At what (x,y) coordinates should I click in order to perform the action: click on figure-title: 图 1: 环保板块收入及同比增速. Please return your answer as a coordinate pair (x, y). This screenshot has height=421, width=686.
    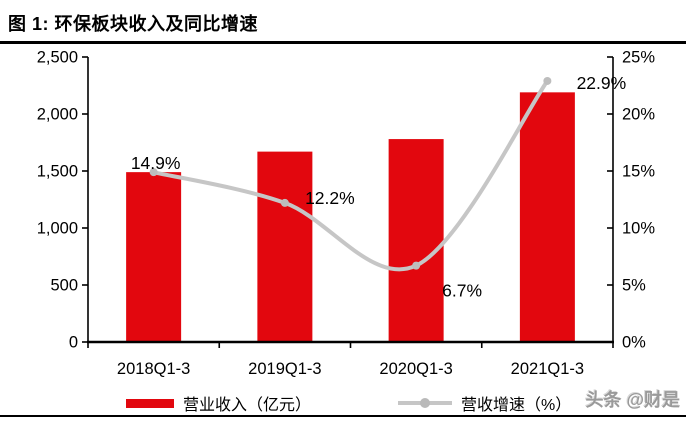
    Looking at the image, I should click on (133, 24).